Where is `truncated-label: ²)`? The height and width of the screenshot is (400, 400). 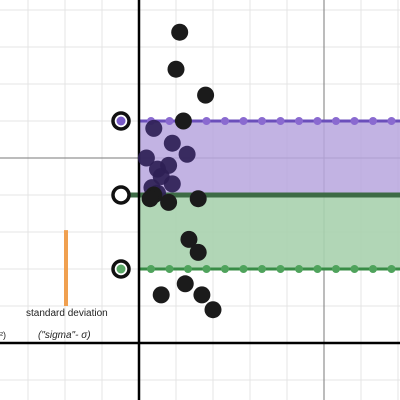 truncated-label: ²) is located at coordinates (3, 335).